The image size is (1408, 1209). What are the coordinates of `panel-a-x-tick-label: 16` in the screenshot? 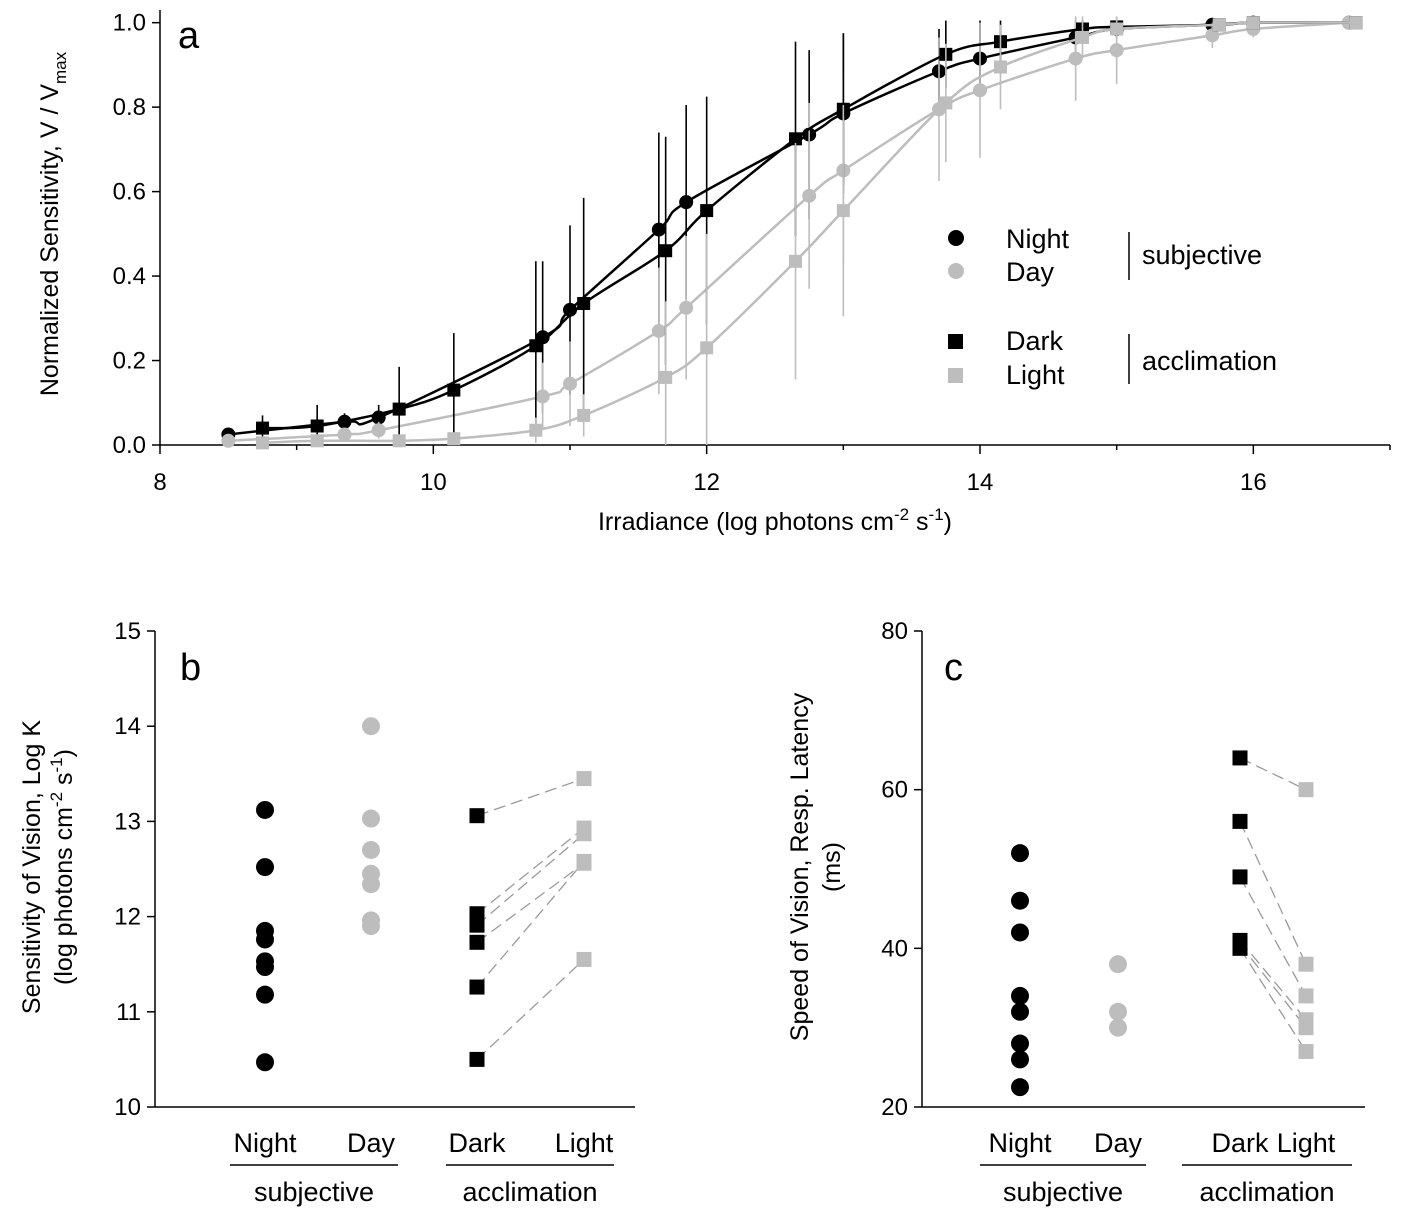 It's located at (1253, 482).